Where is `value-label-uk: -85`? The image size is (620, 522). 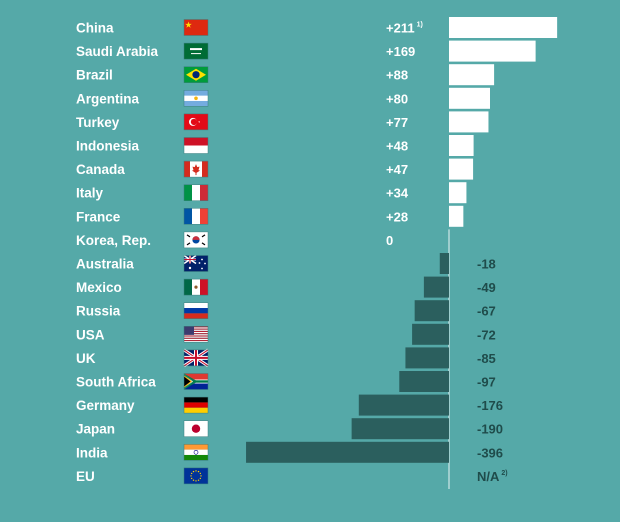 value-label-uk: -85 is located at coordinates (486, 358).